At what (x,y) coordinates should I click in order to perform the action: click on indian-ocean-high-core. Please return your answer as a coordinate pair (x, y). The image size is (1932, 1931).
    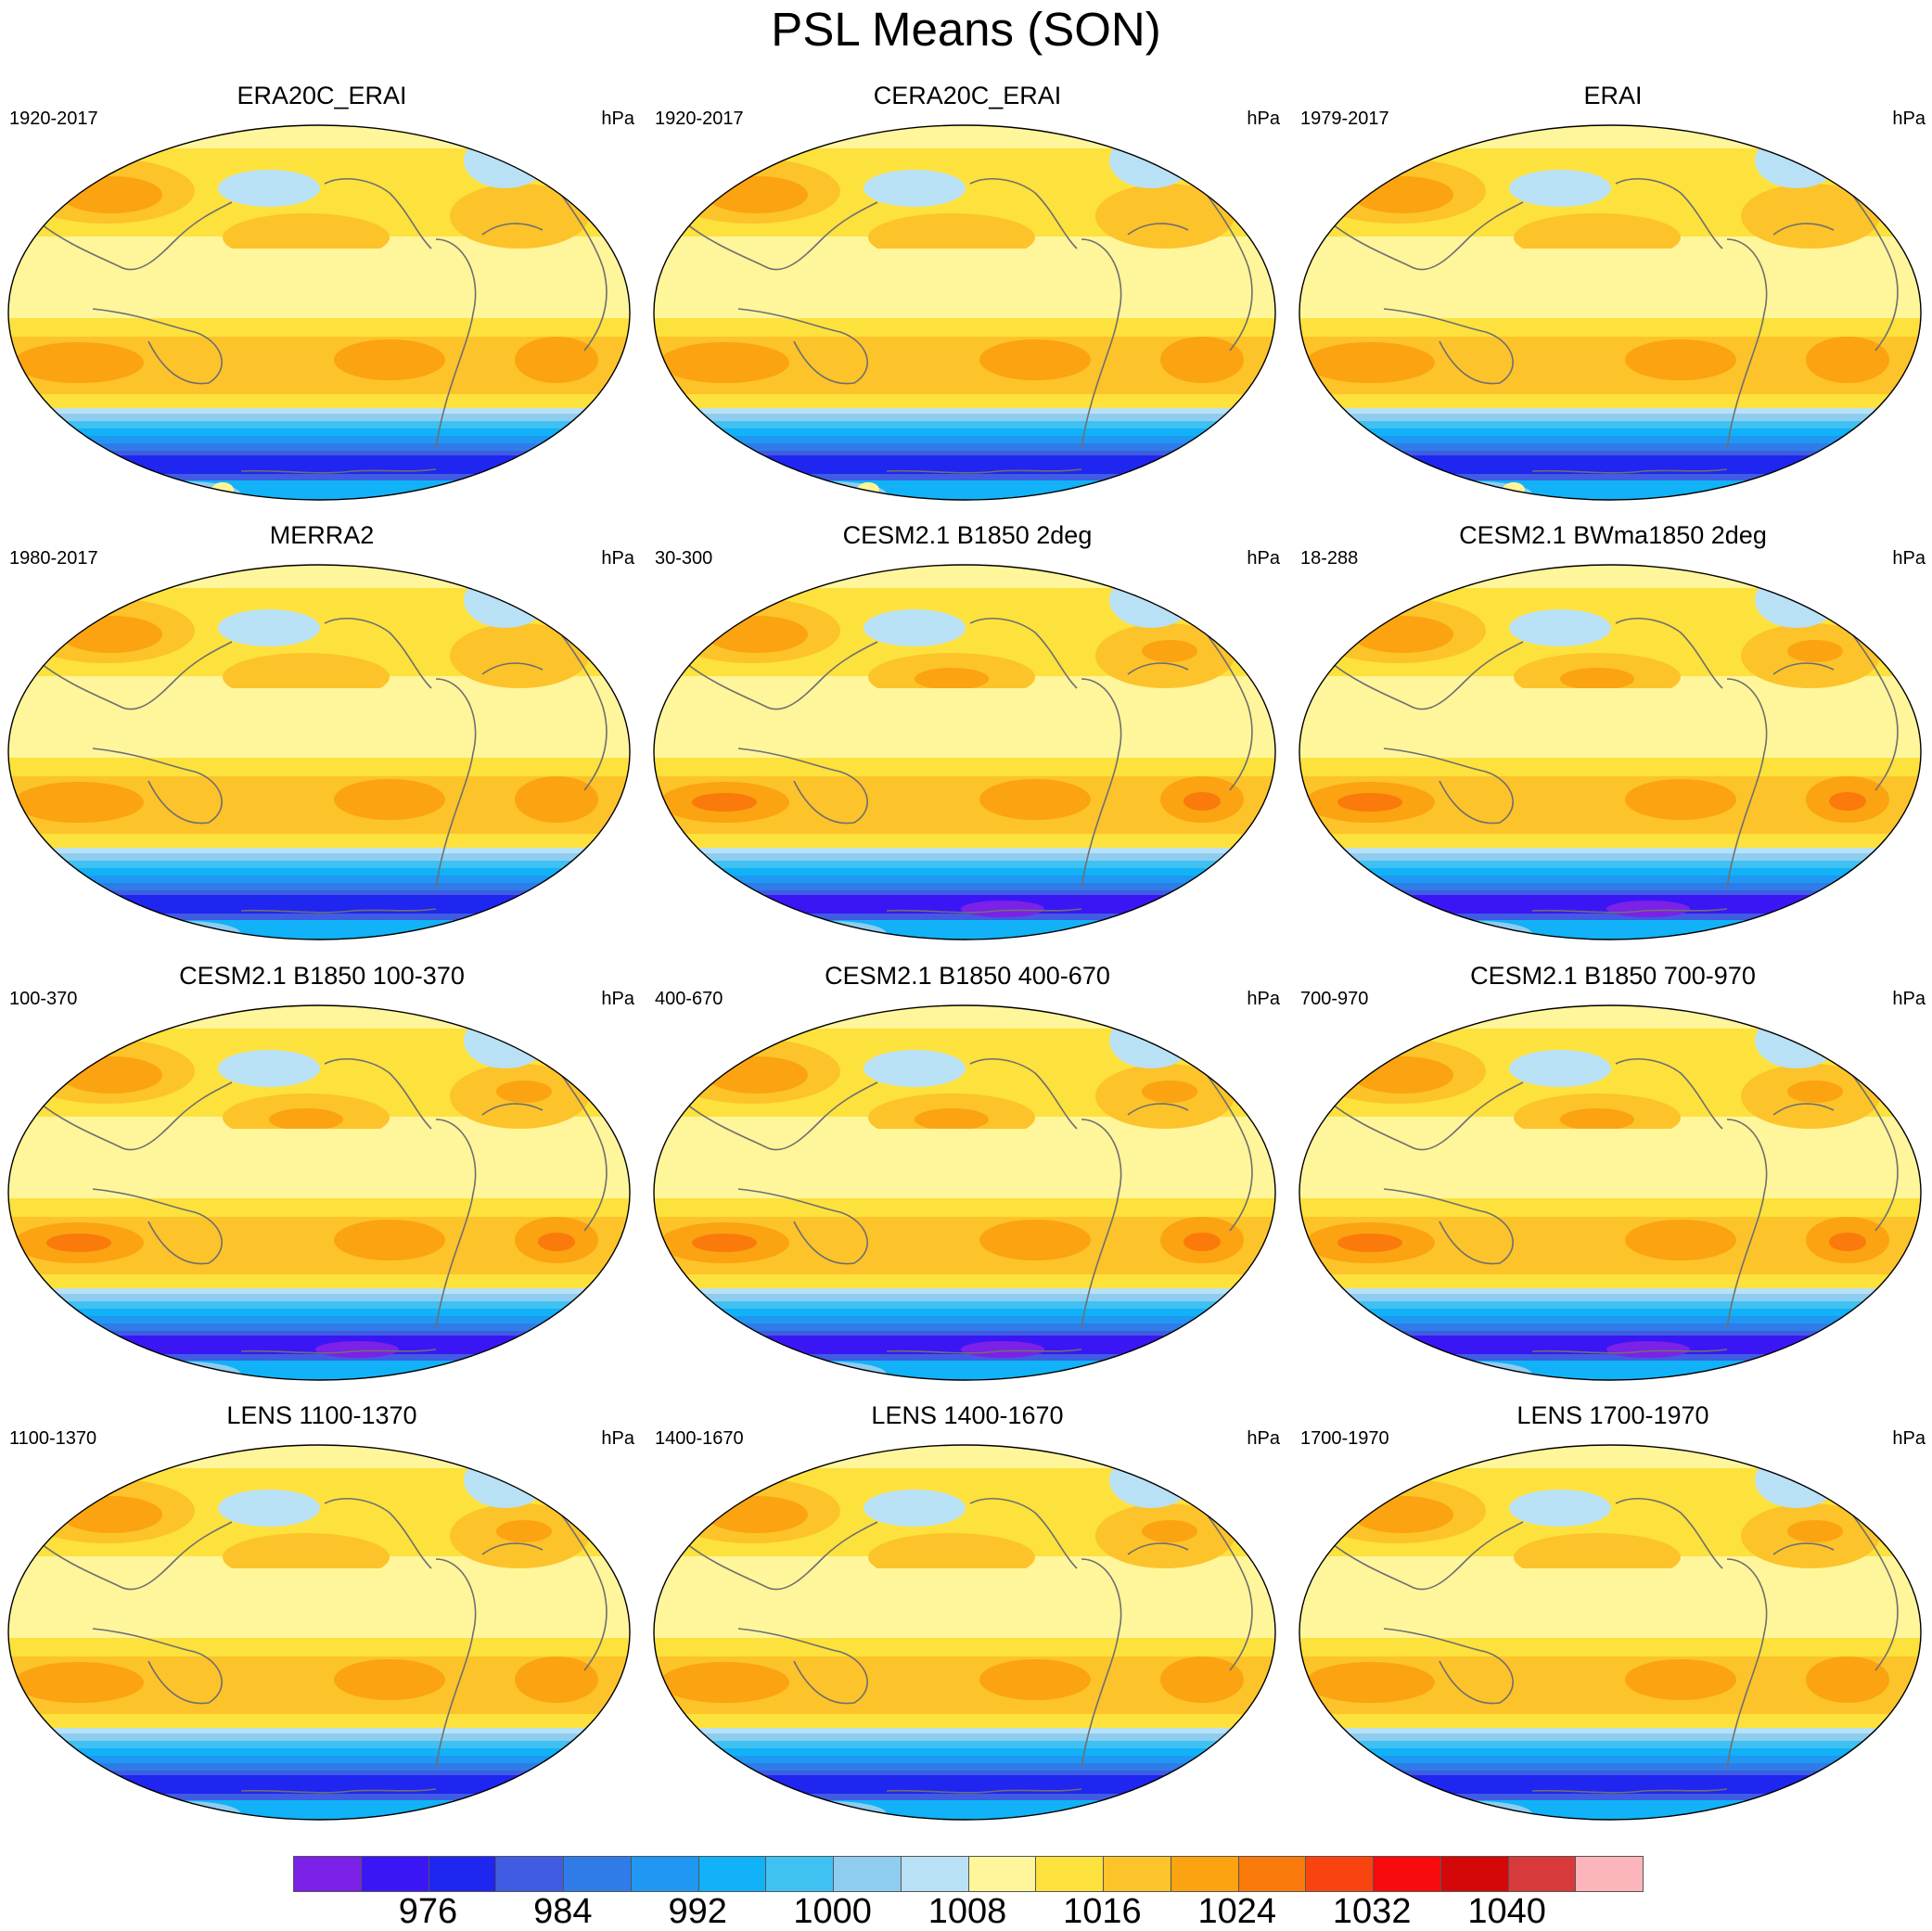
    Looking at the image, I should click on (1369, 1243).